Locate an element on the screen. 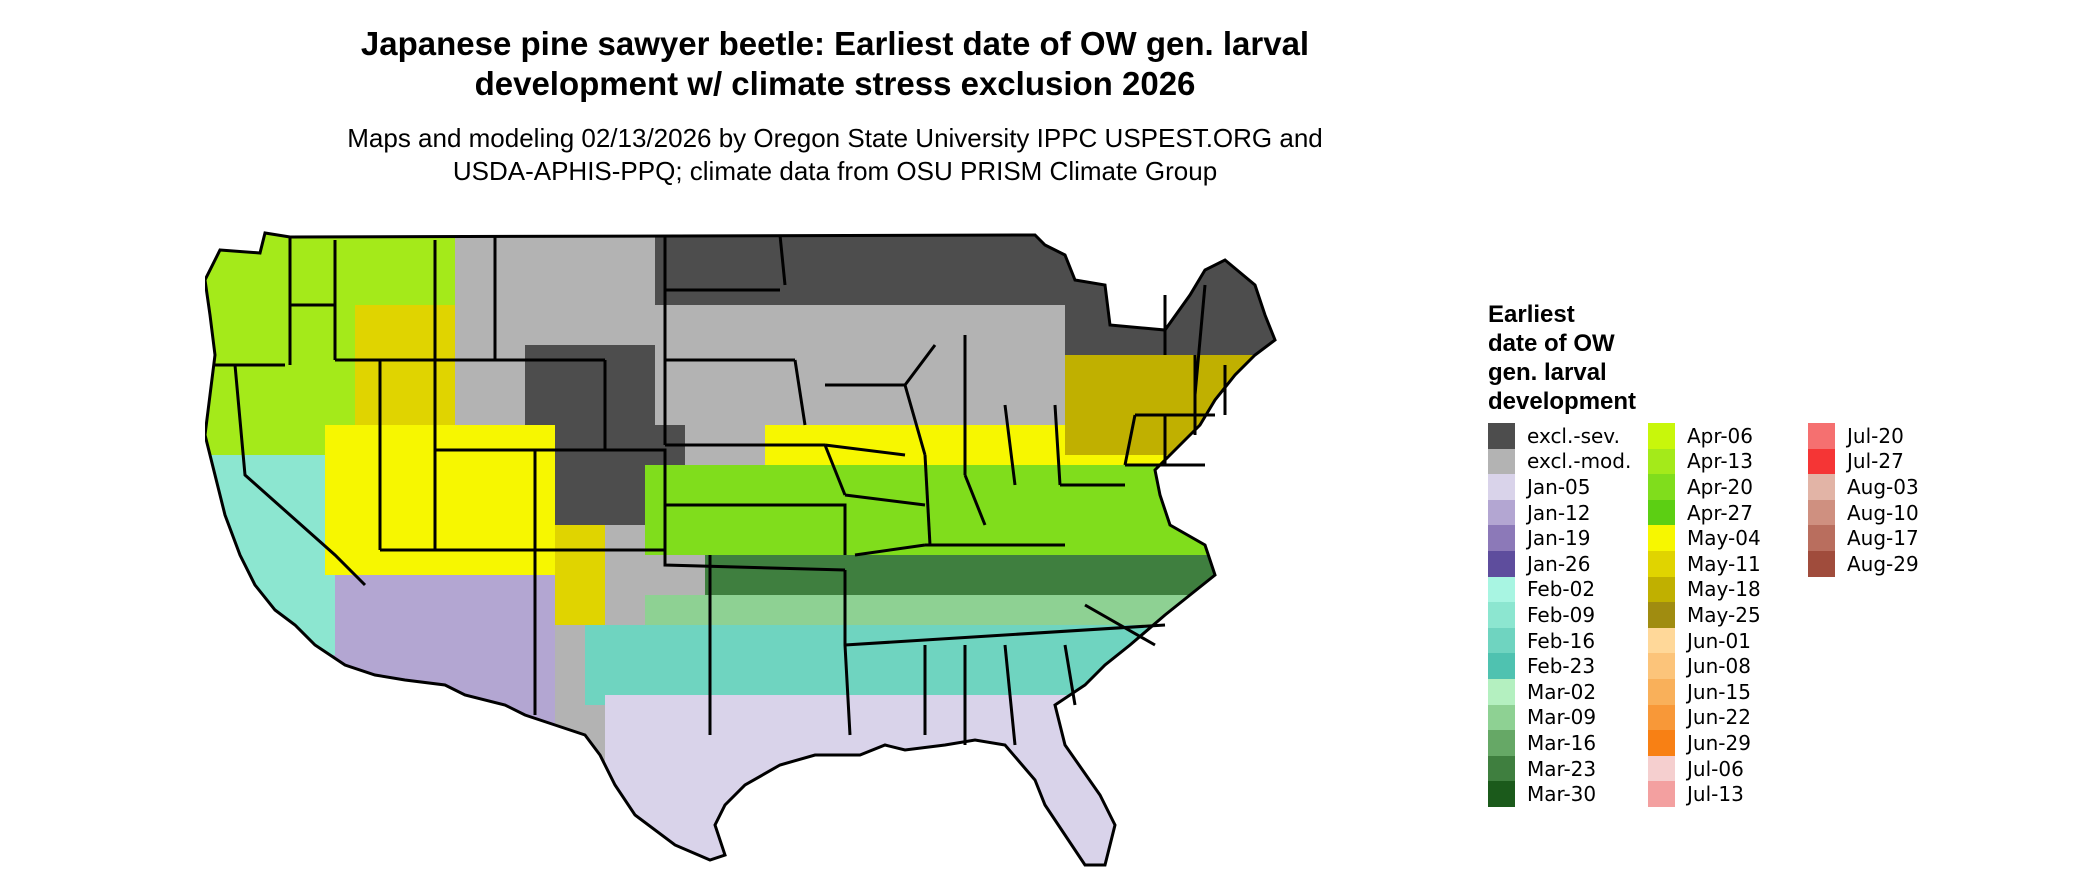  legend-item: Jul-20 is located at coordinates (1883, 436).